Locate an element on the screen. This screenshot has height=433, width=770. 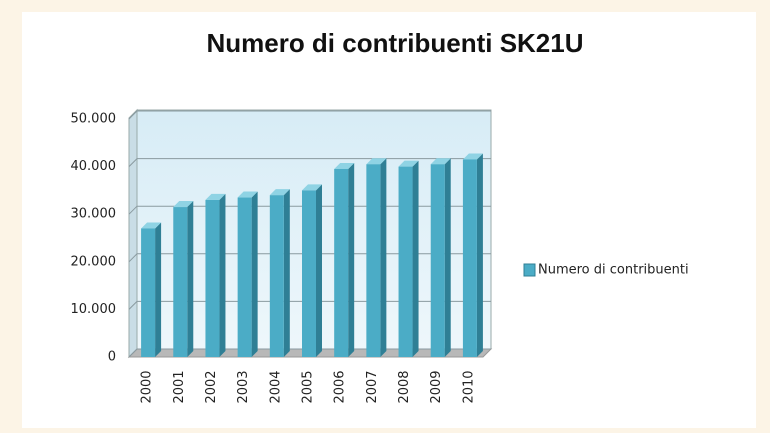
x-tick-label: 2002 is located at coordinates (211, 386).